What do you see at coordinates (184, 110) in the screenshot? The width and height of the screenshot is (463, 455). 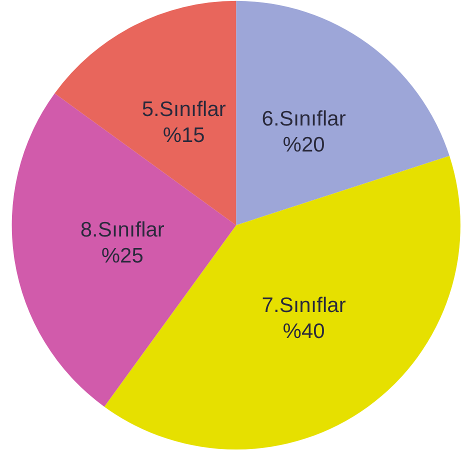 I see `slice-label: 5.Sınıflar` at bounding box center [184, 110].